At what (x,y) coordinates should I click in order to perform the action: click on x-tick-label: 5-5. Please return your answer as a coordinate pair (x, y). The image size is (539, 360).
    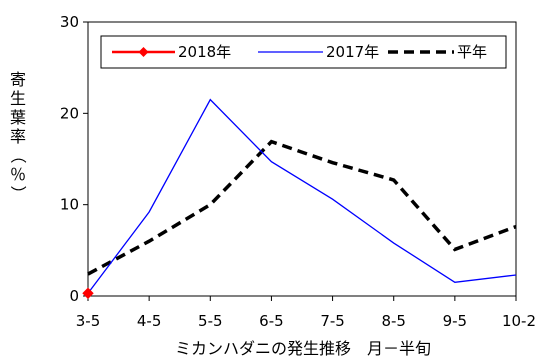
    Looking at the image, I should click on (210, 321).